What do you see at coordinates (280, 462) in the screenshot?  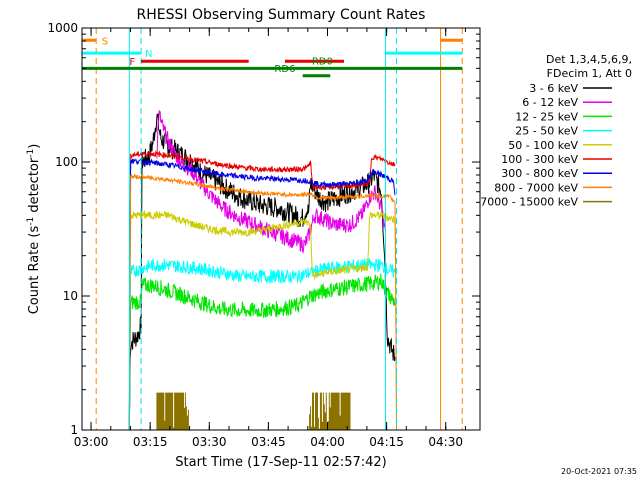 I see `x-axis-label: Start Time (17-Sep-11 02:57:42)` at bounding box center [280, 462].